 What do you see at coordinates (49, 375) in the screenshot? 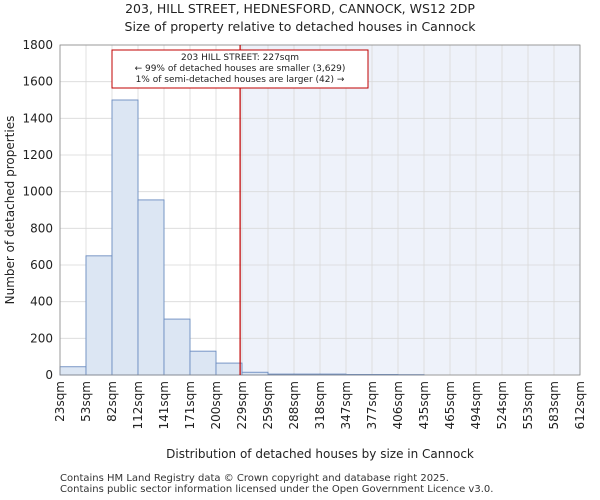
I see `y-tick-label: 0` at bounding box center [49, 375].